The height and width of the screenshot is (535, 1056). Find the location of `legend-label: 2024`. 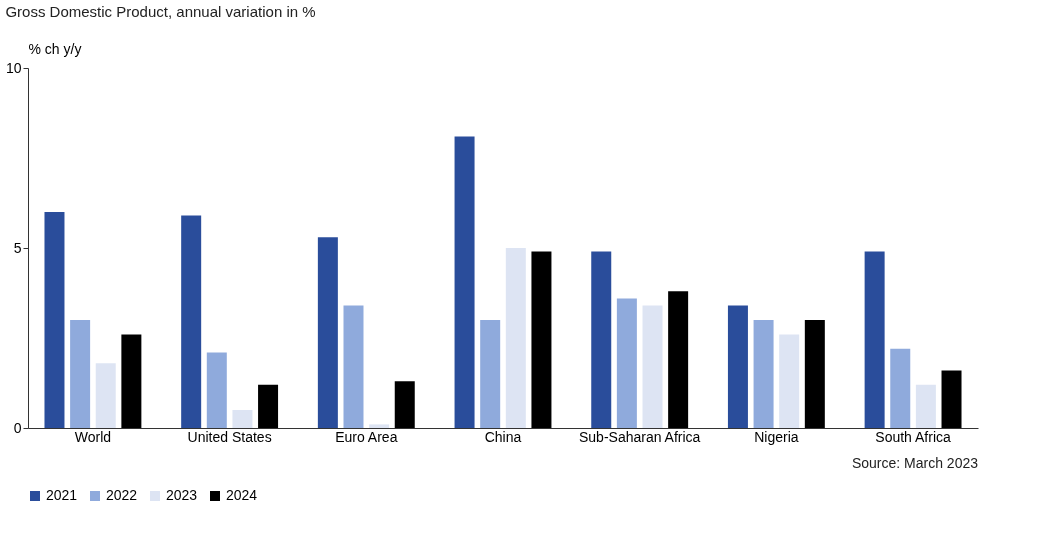

legend-label: 2024 is located at coordinates (242, 495).